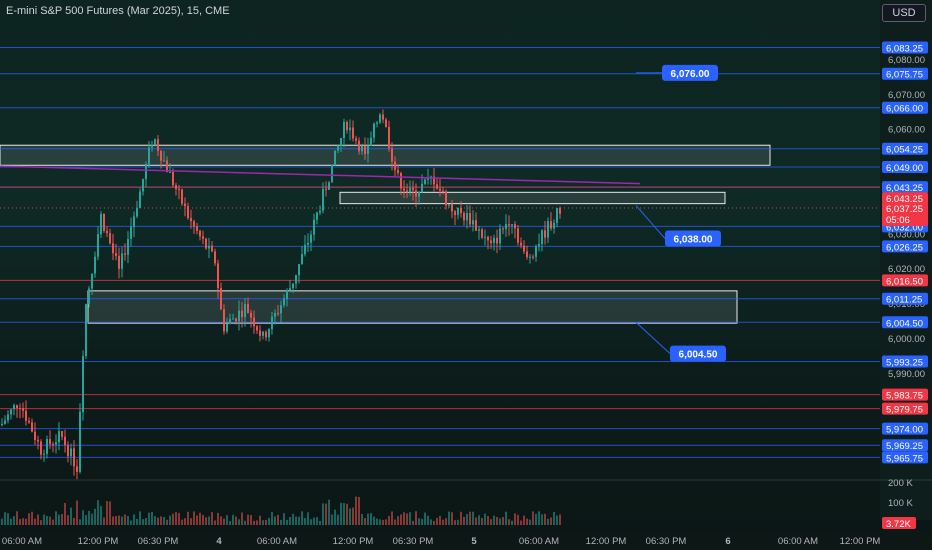  Describe the element at coordinates (904, 446) in the screenshot. I see `level-label: 5,969.25` at that location.